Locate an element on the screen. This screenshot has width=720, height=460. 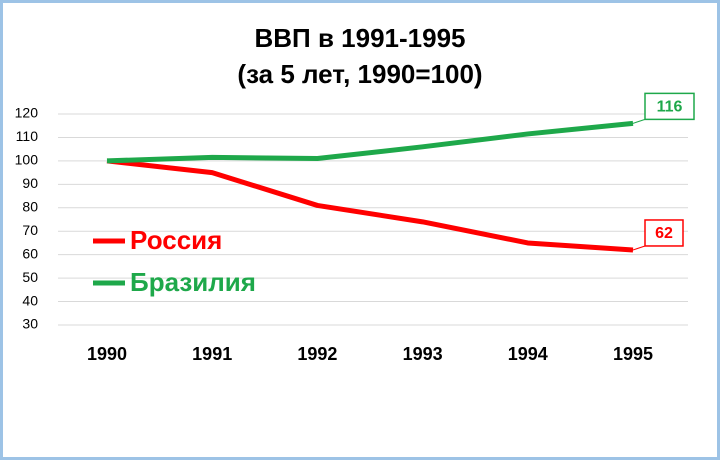
y-tick-label: 80 is located at coordinates (30, 206).